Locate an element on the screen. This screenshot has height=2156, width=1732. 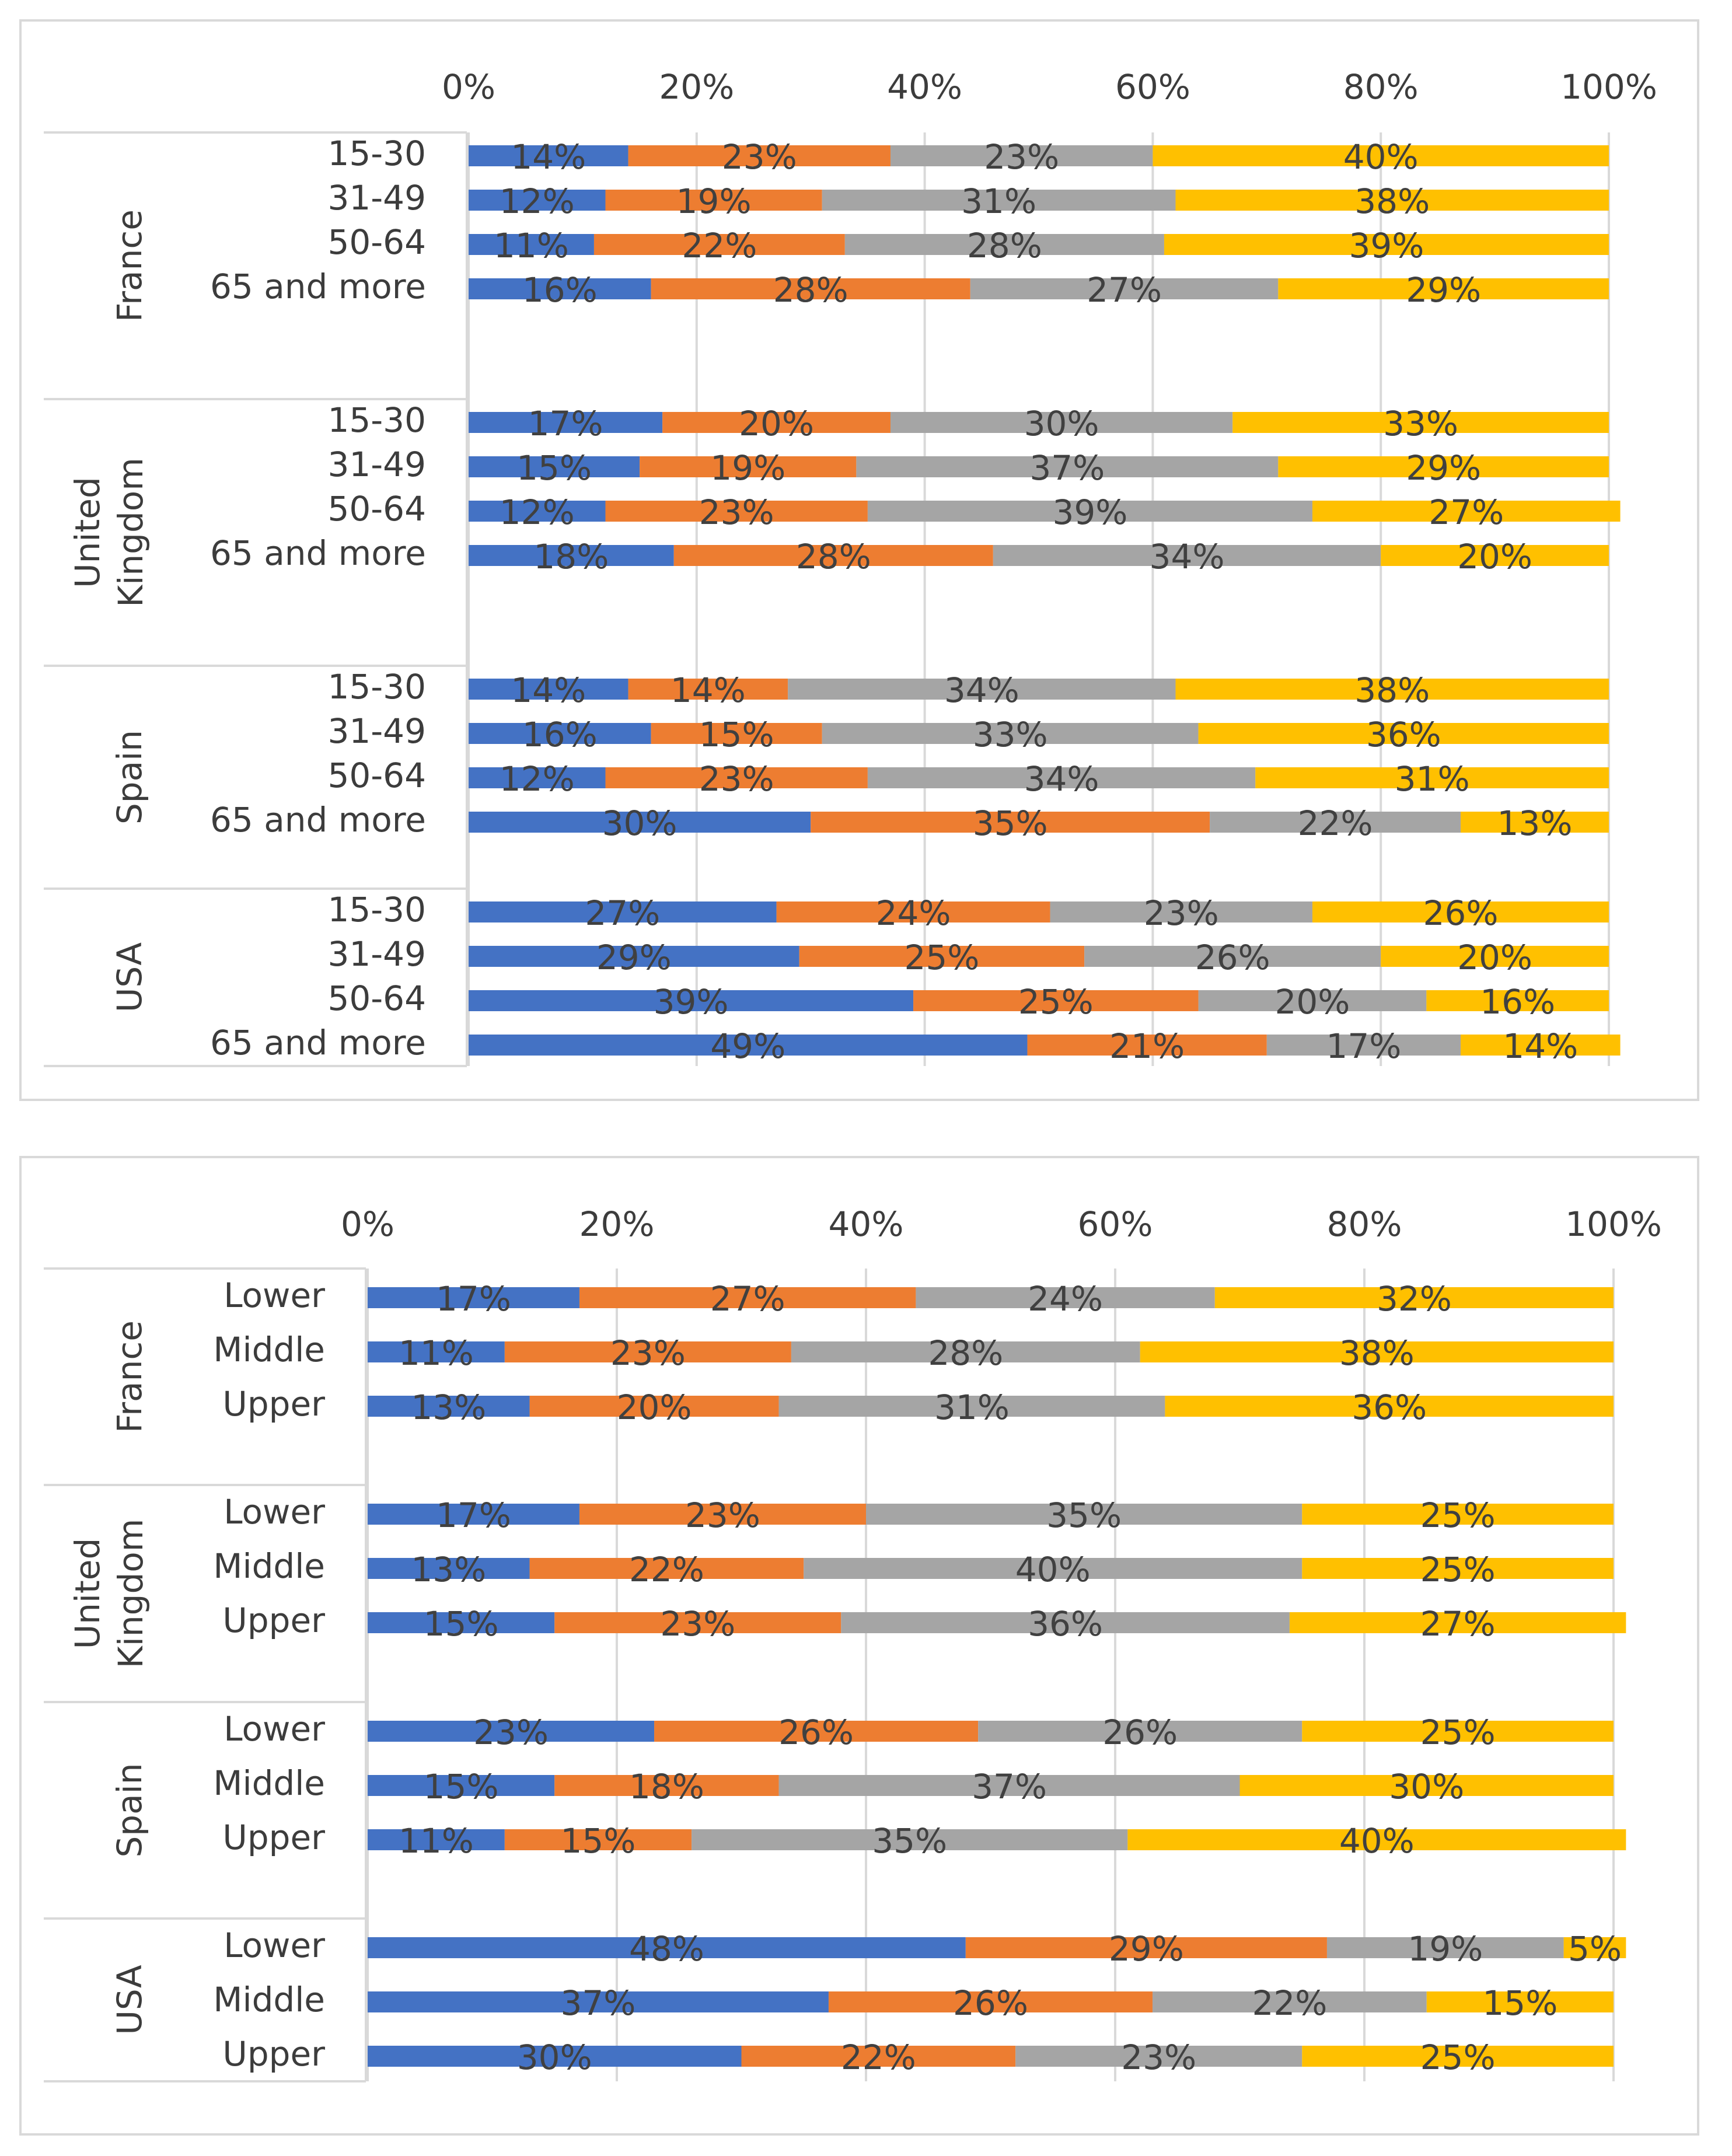
category-label: Middle is located at coordinates (269, 1783).